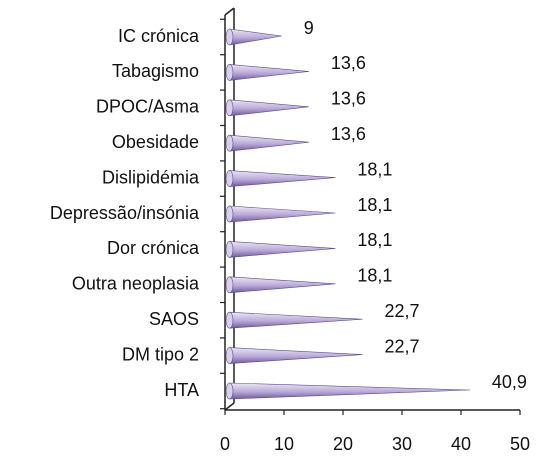 This screenshot has height=456, width=537. Describe the element at coordinates (520, 444) in the screenshot. I see `x-tick-label: 50` at that location.